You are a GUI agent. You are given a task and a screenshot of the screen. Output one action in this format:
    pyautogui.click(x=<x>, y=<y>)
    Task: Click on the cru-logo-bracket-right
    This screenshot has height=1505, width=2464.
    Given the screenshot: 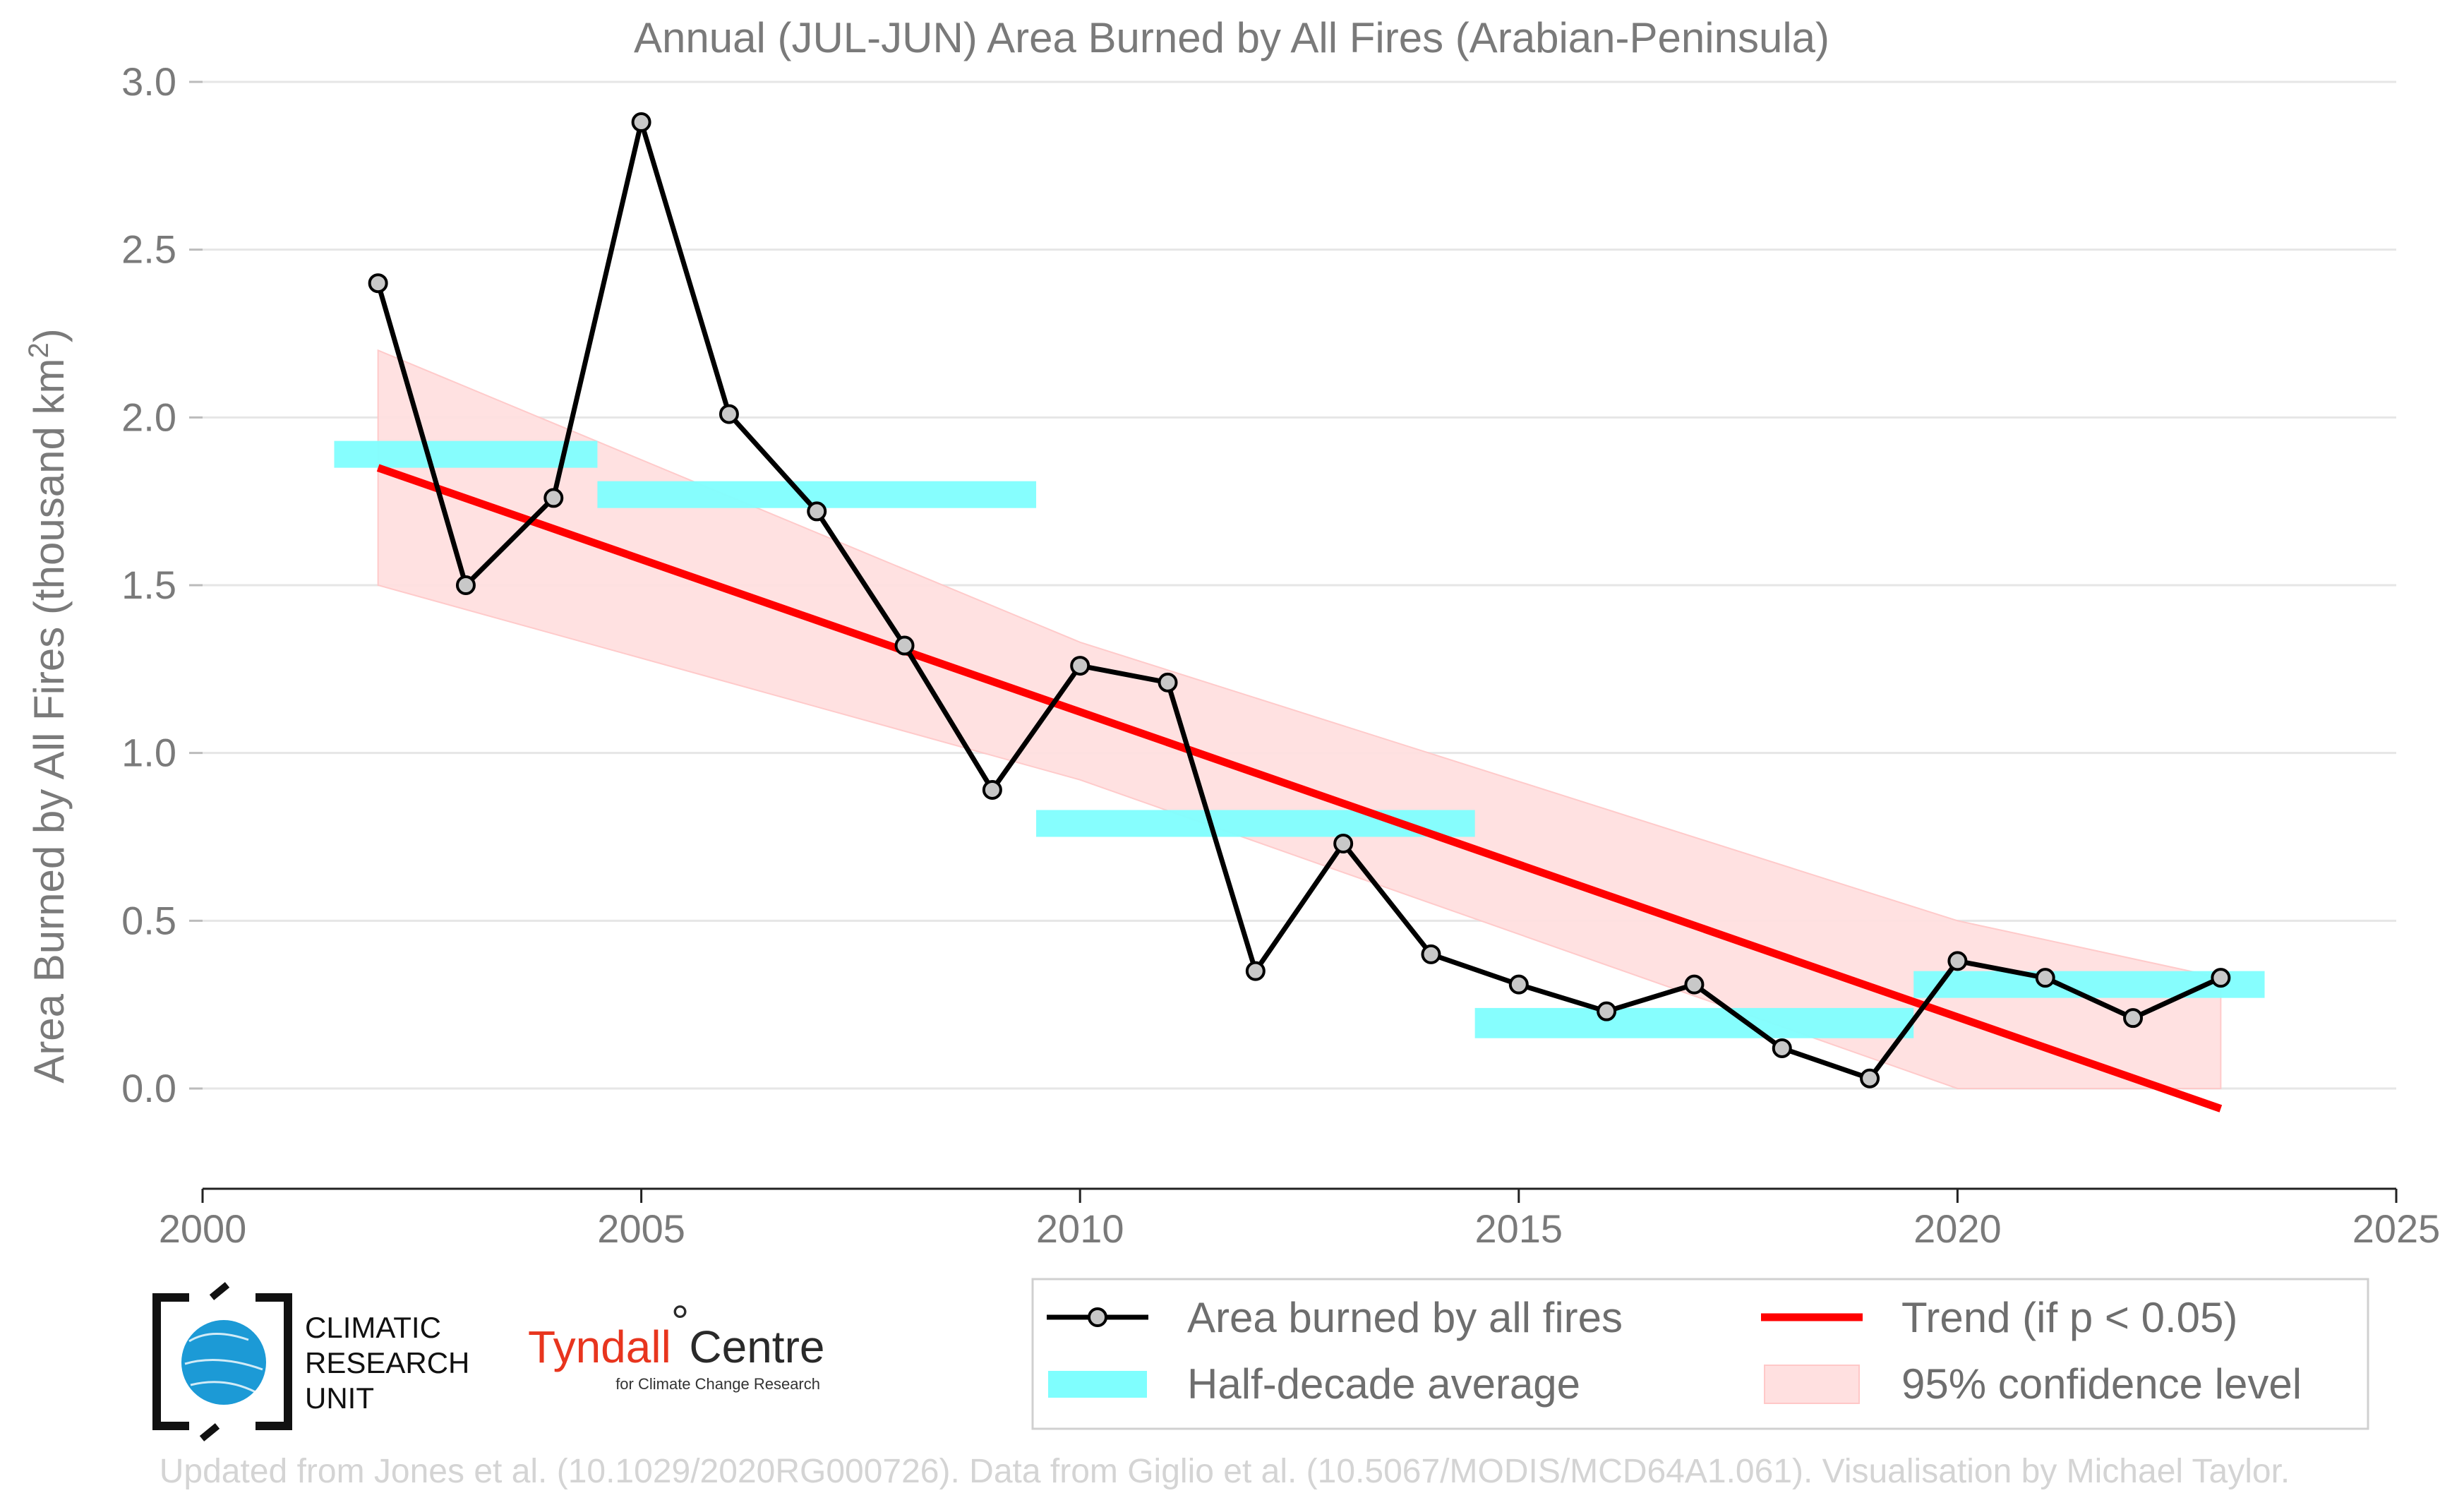 What is the action you would take?
    pyautogui.click(x=274, y=1361)
    